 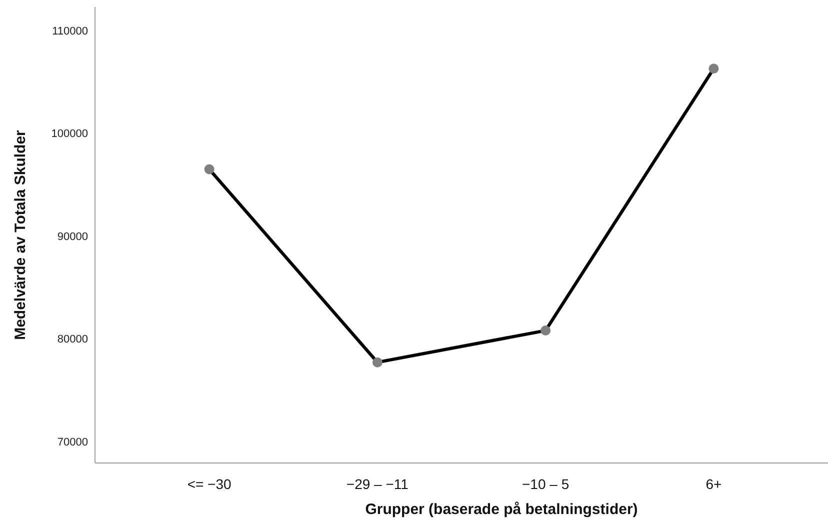 What do you see at coordinates (546, 484) in the screenshot?
I see `x-tick-label: −10 – 5` at bounding box center [546, 484].